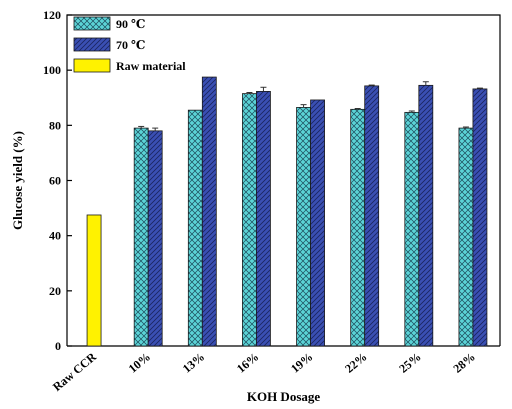  I want to click on legend-label: 70 ℃, so click(130, 45).